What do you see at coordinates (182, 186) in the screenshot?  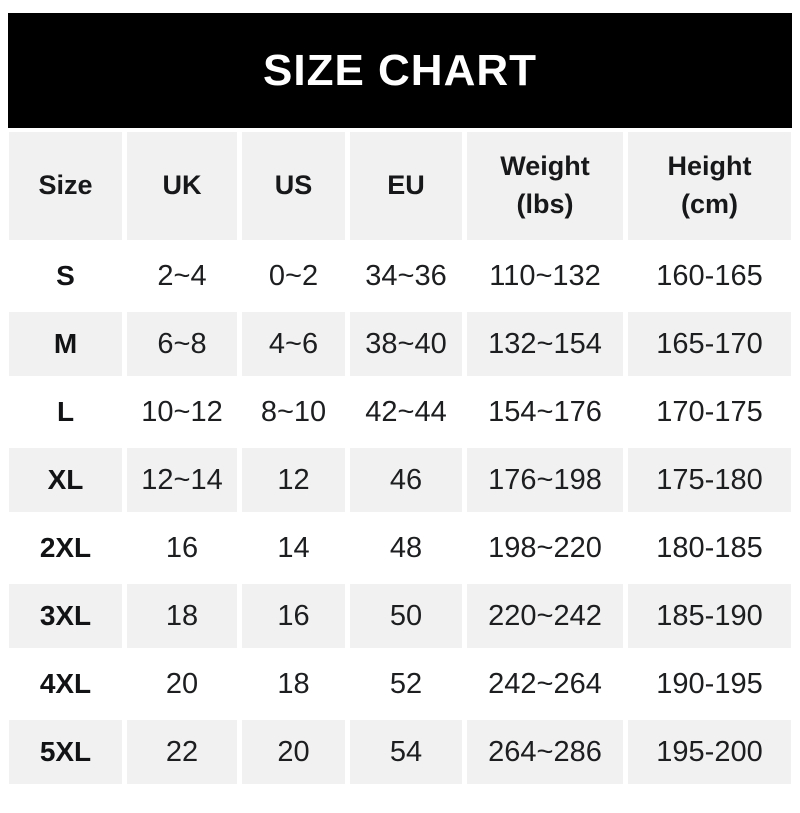 I see `column-header-uk: UK` at bounding box center [182, 186].